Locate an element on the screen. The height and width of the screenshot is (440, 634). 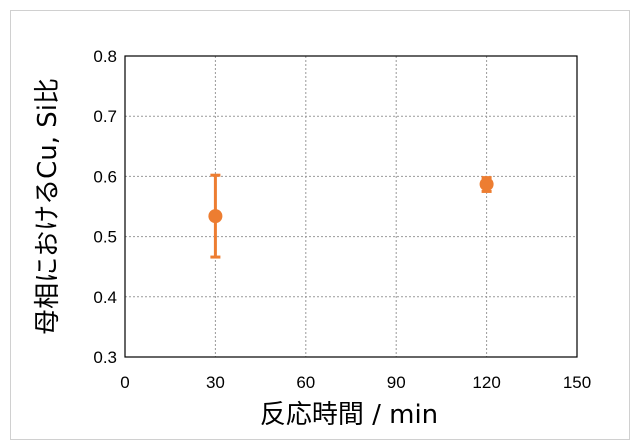
x-tick-label: 30 is located at coordinates (215, 382).